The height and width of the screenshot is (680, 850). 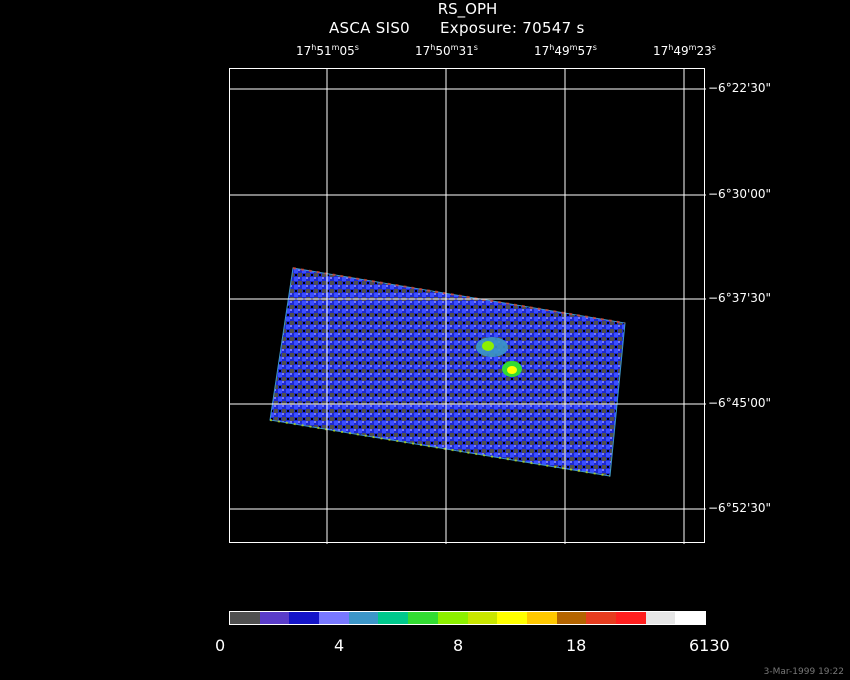 I want to click on colorbar-label: 18, so click(x=576, y=645).